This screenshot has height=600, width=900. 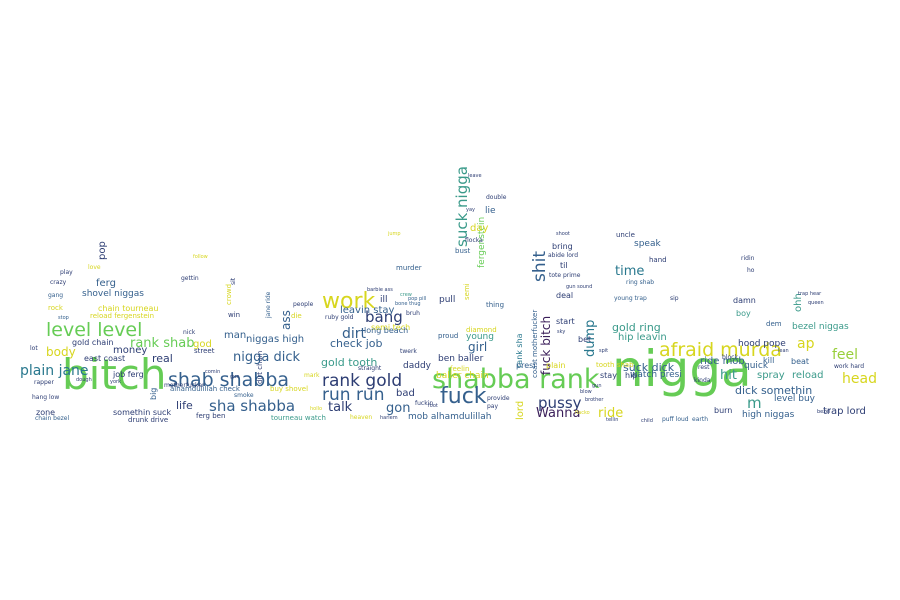 What do you see at coordinates (122, 316) in the screenshot?
I see `word-cloud-word: reload fergenstein` at bounding box center [122, 316].